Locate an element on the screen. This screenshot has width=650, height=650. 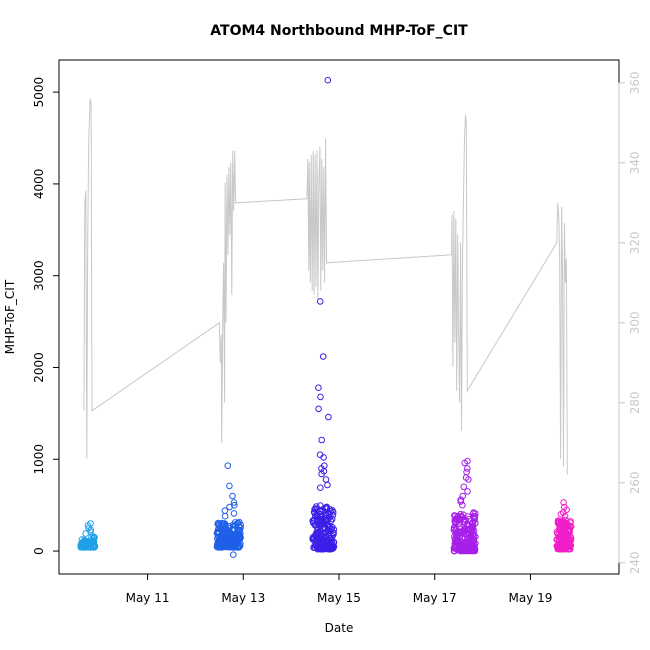
y2-tick-label: 320 is located at coordinates (635, 242).